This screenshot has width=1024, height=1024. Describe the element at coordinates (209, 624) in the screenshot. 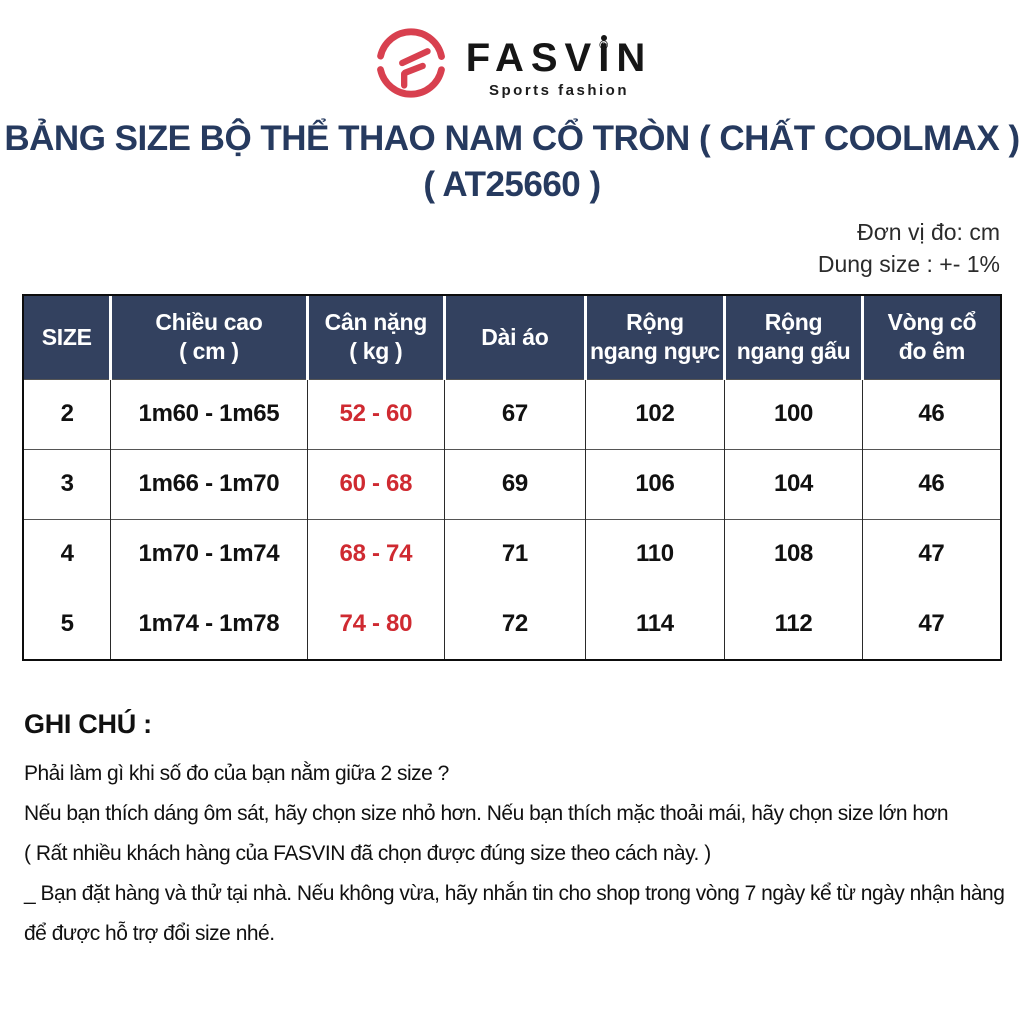

I see `cell-height: 1m74 - 1m78` at that location.